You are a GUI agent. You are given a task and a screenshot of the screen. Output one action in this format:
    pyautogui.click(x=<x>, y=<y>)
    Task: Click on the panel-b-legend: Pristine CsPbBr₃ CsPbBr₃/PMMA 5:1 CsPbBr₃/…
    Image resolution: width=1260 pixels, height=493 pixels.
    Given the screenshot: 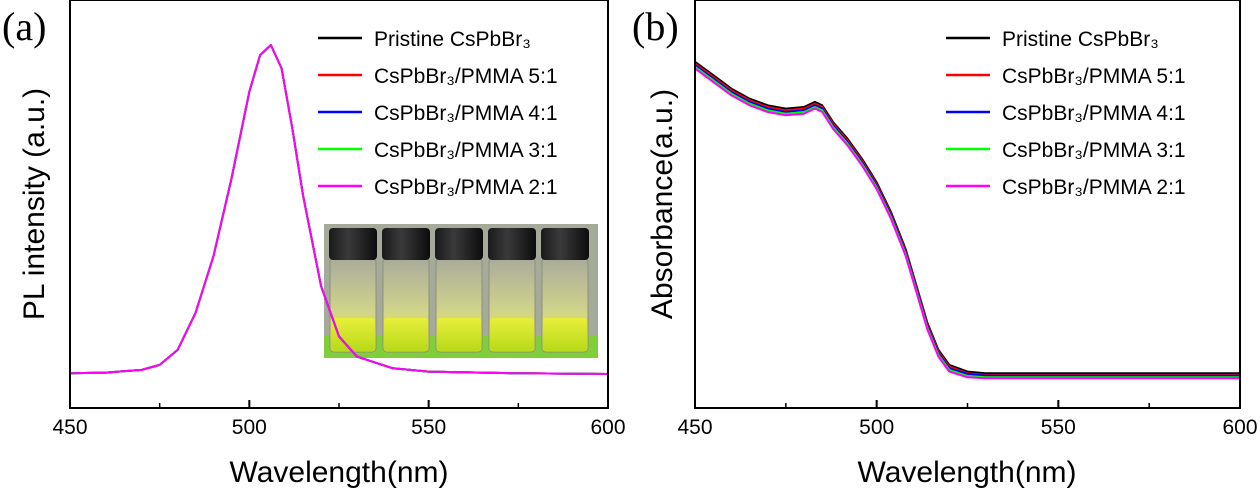 What is the action you would take?
    pyautogui.click(x=1066, y=113)
    